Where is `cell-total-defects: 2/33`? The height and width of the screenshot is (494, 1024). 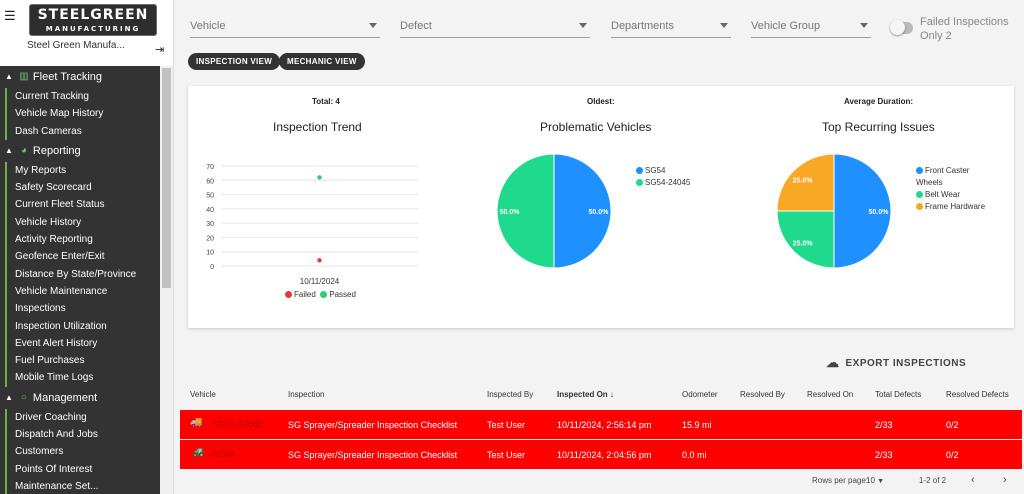 cell-total-defects: 2/33 is located at coordinates (884, 425).